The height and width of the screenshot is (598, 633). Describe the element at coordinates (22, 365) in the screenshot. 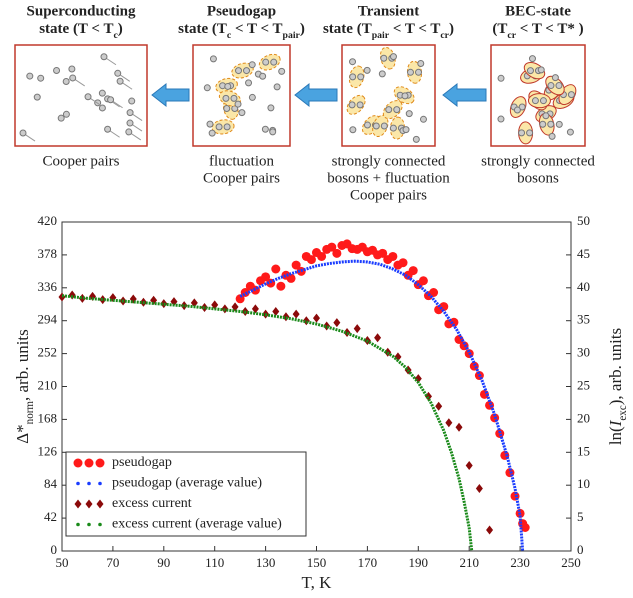

I see `text-part: , arb. units` at that location.